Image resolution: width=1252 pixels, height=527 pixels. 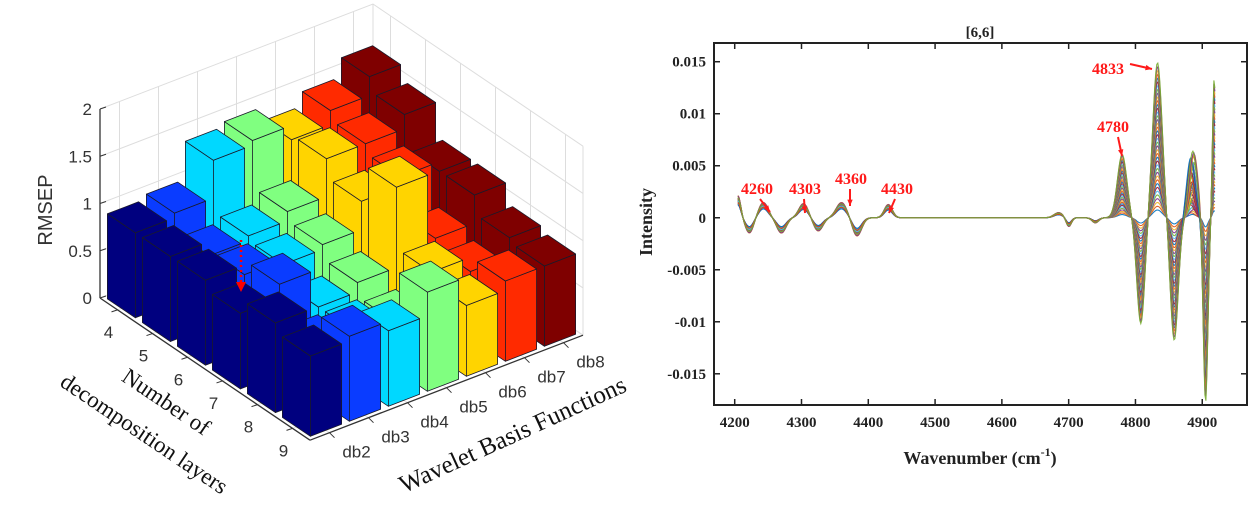 I want to click on y-axis-line, so click(x=205, y=369).